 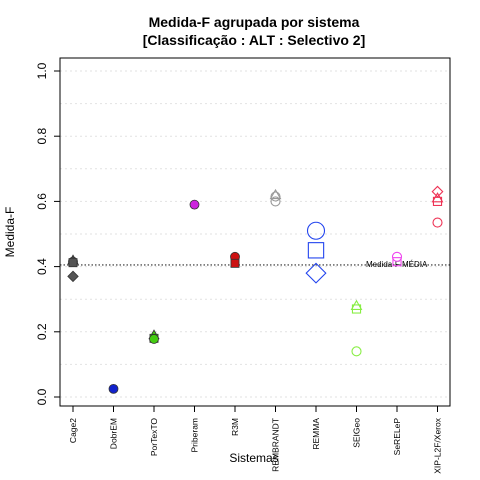 What do you see at coordinates (254, 40) in the screenshot?
I see `chart-subtitle: [Classificação : ALT : Selectivo 2]` at bounding box center [254, 40].